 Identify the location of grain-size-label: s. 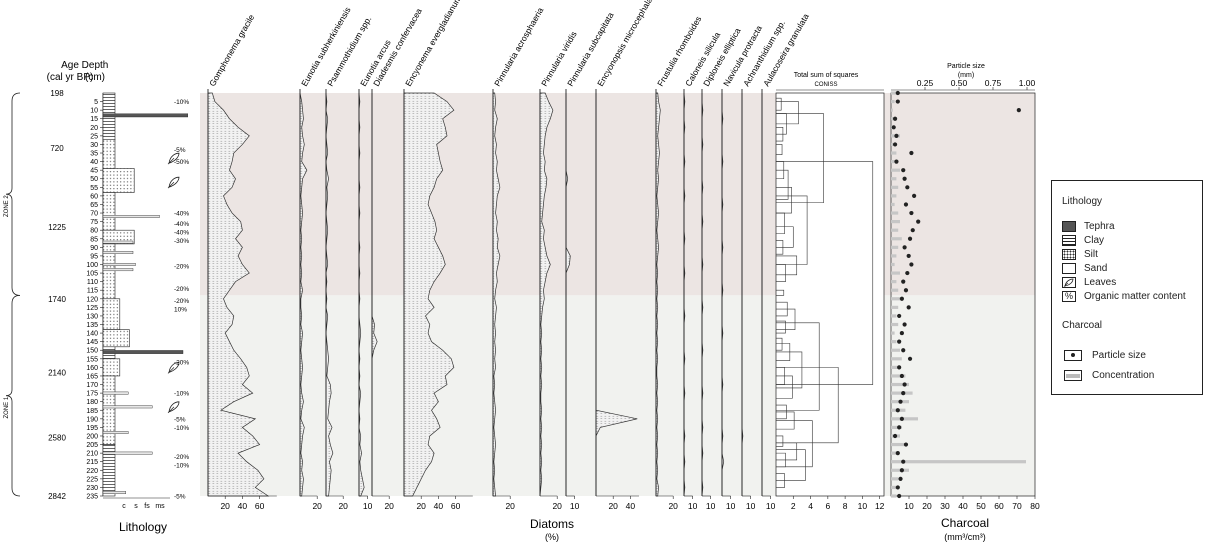
(136, 506).